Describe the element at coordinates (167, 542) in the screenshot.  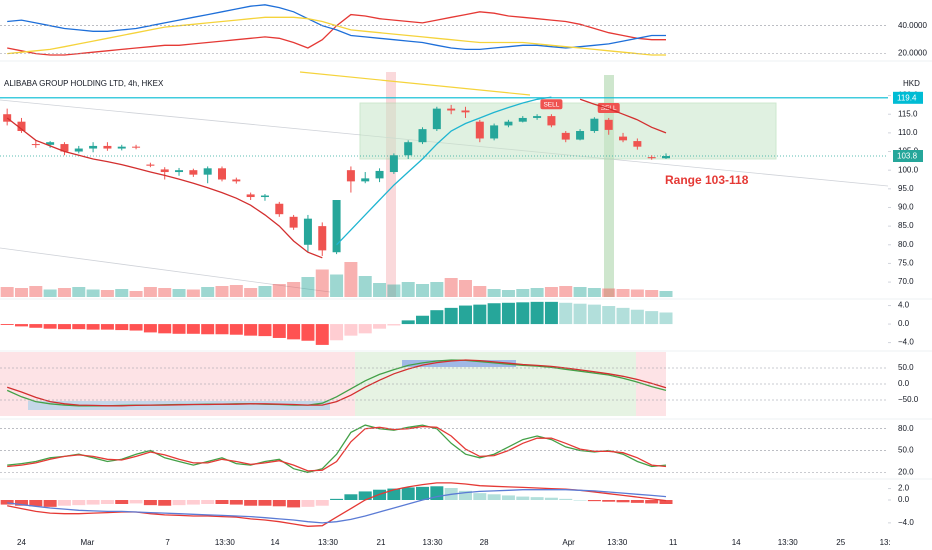
I see `x-tick-label: 7` at that location.